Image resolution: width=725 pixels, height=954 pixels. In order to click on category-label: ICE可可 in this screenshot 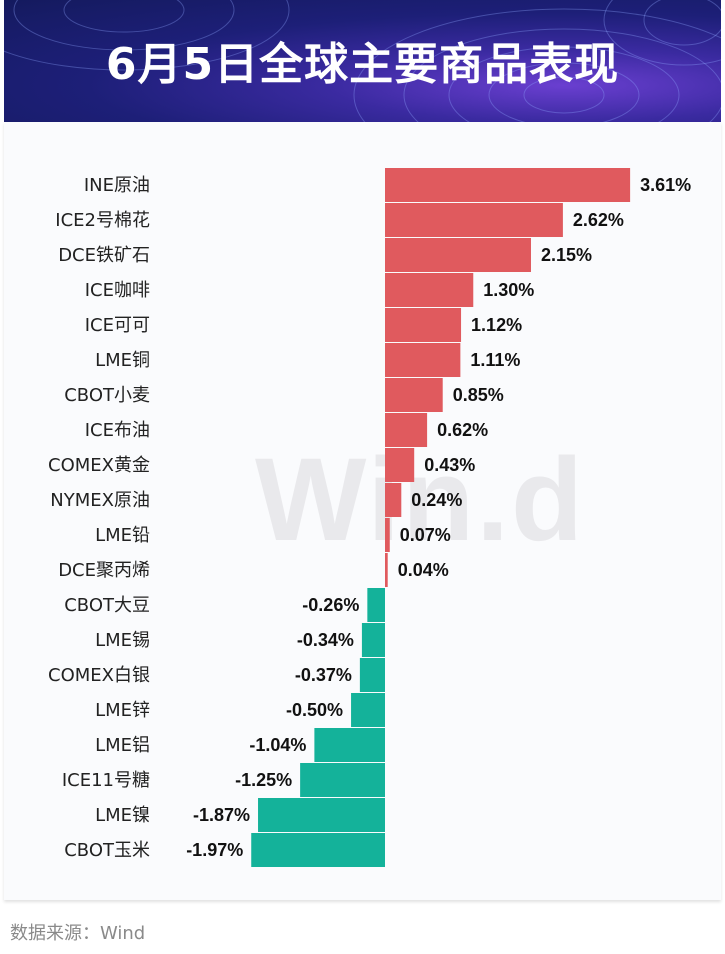, I will do `click(117, 325)`.